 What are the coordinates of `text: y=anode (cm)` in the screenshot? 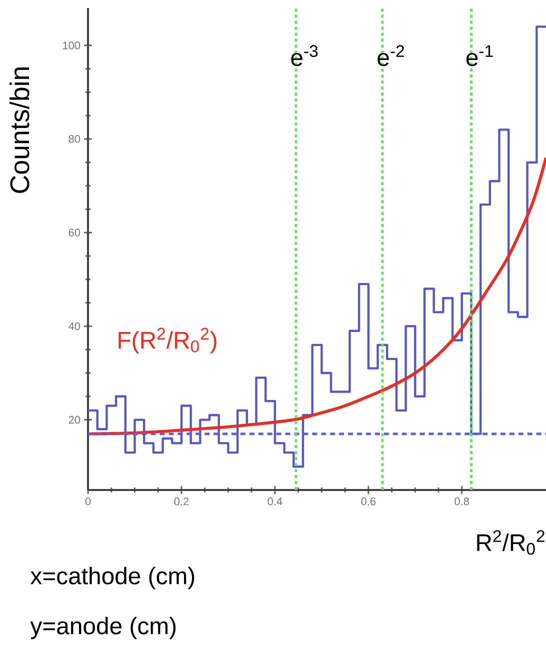 It's located at (103, 628).